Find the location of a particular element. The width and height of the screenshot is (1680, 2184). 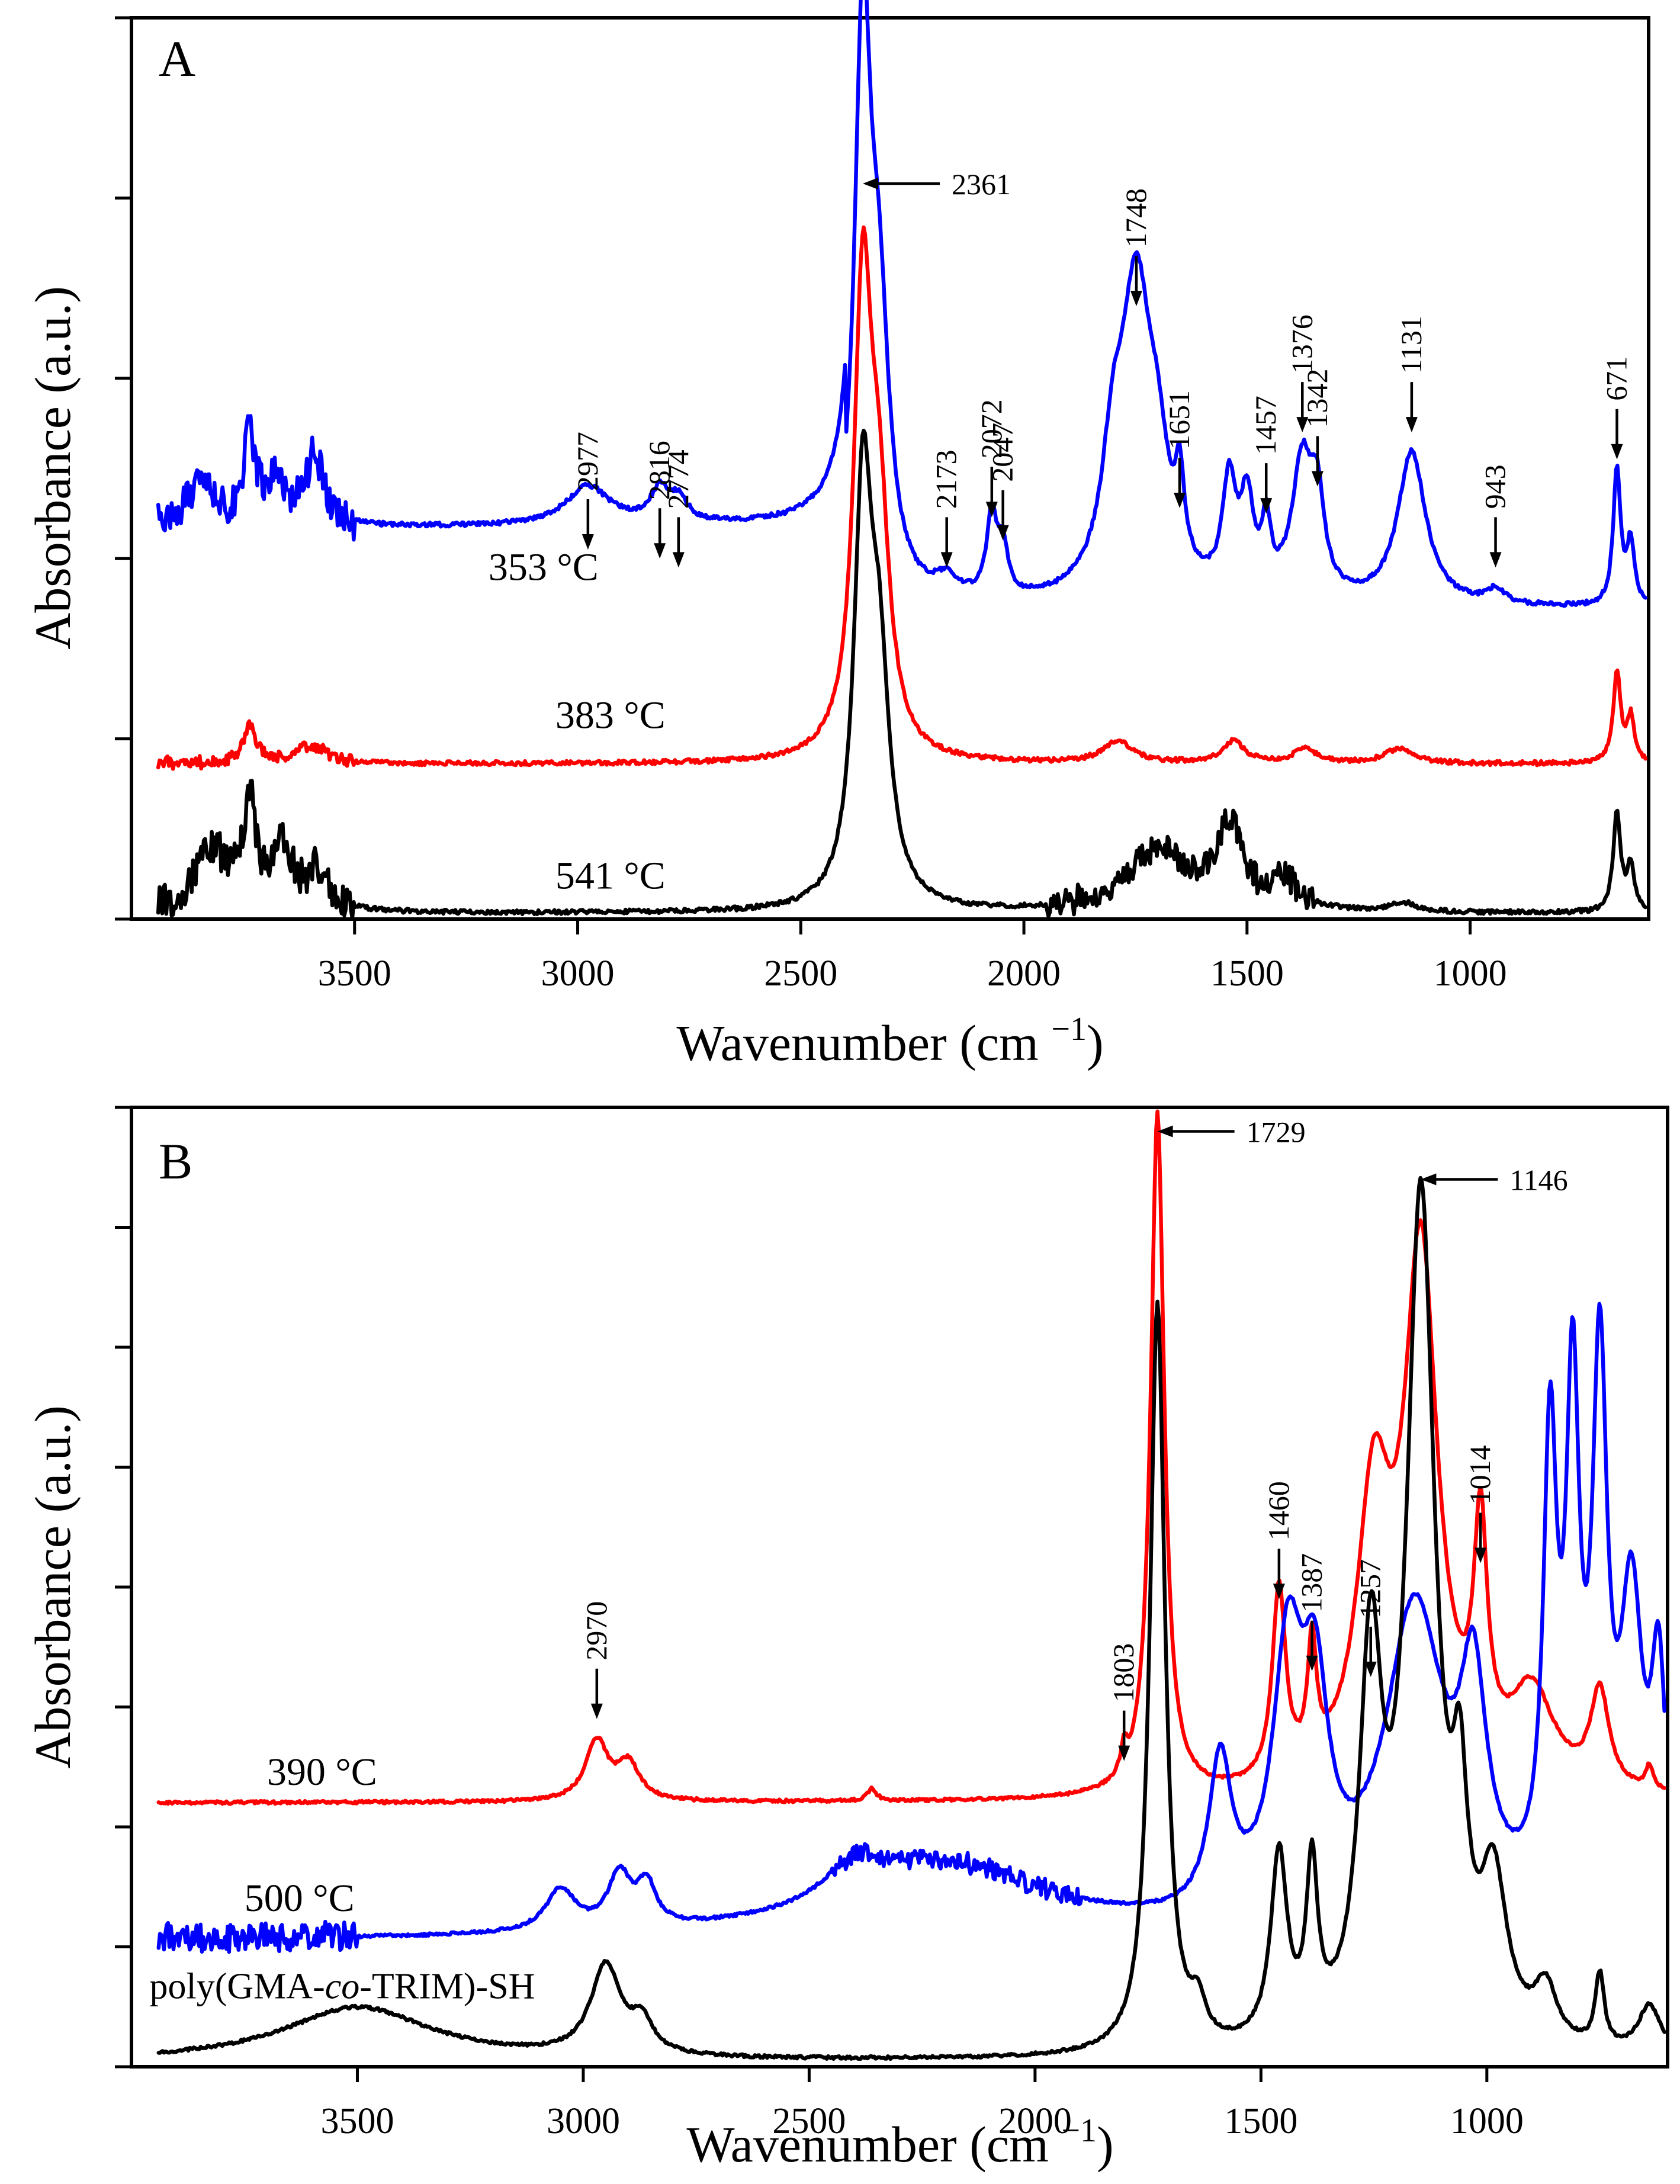

annotation-1748: 1748 is located at coordinates (1135, 248).